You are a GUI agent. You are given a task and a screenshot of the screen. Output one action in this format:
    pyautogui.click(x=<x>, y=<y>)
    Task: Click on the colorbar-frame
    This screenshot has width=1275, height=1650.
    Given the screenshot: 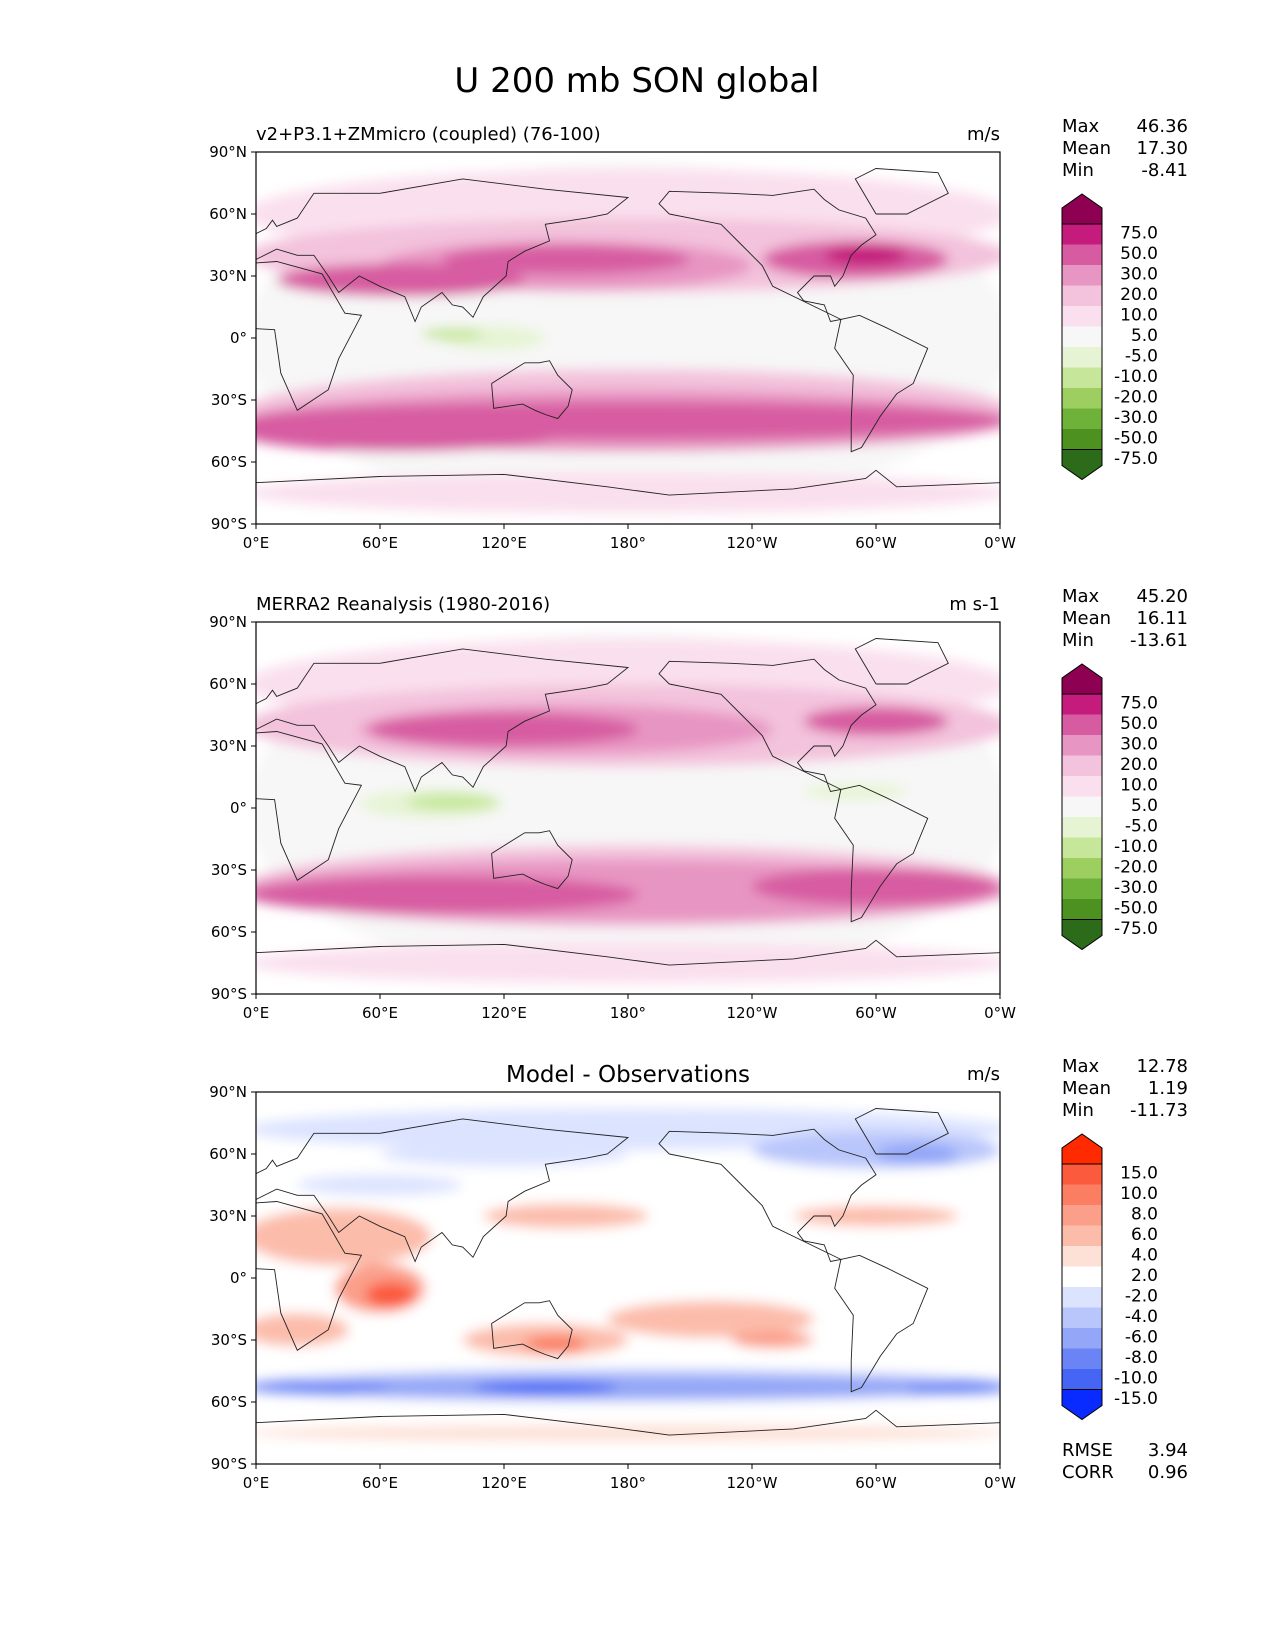 What is the action you would take?
    pyautogui.click(x=1082, y=336)
    